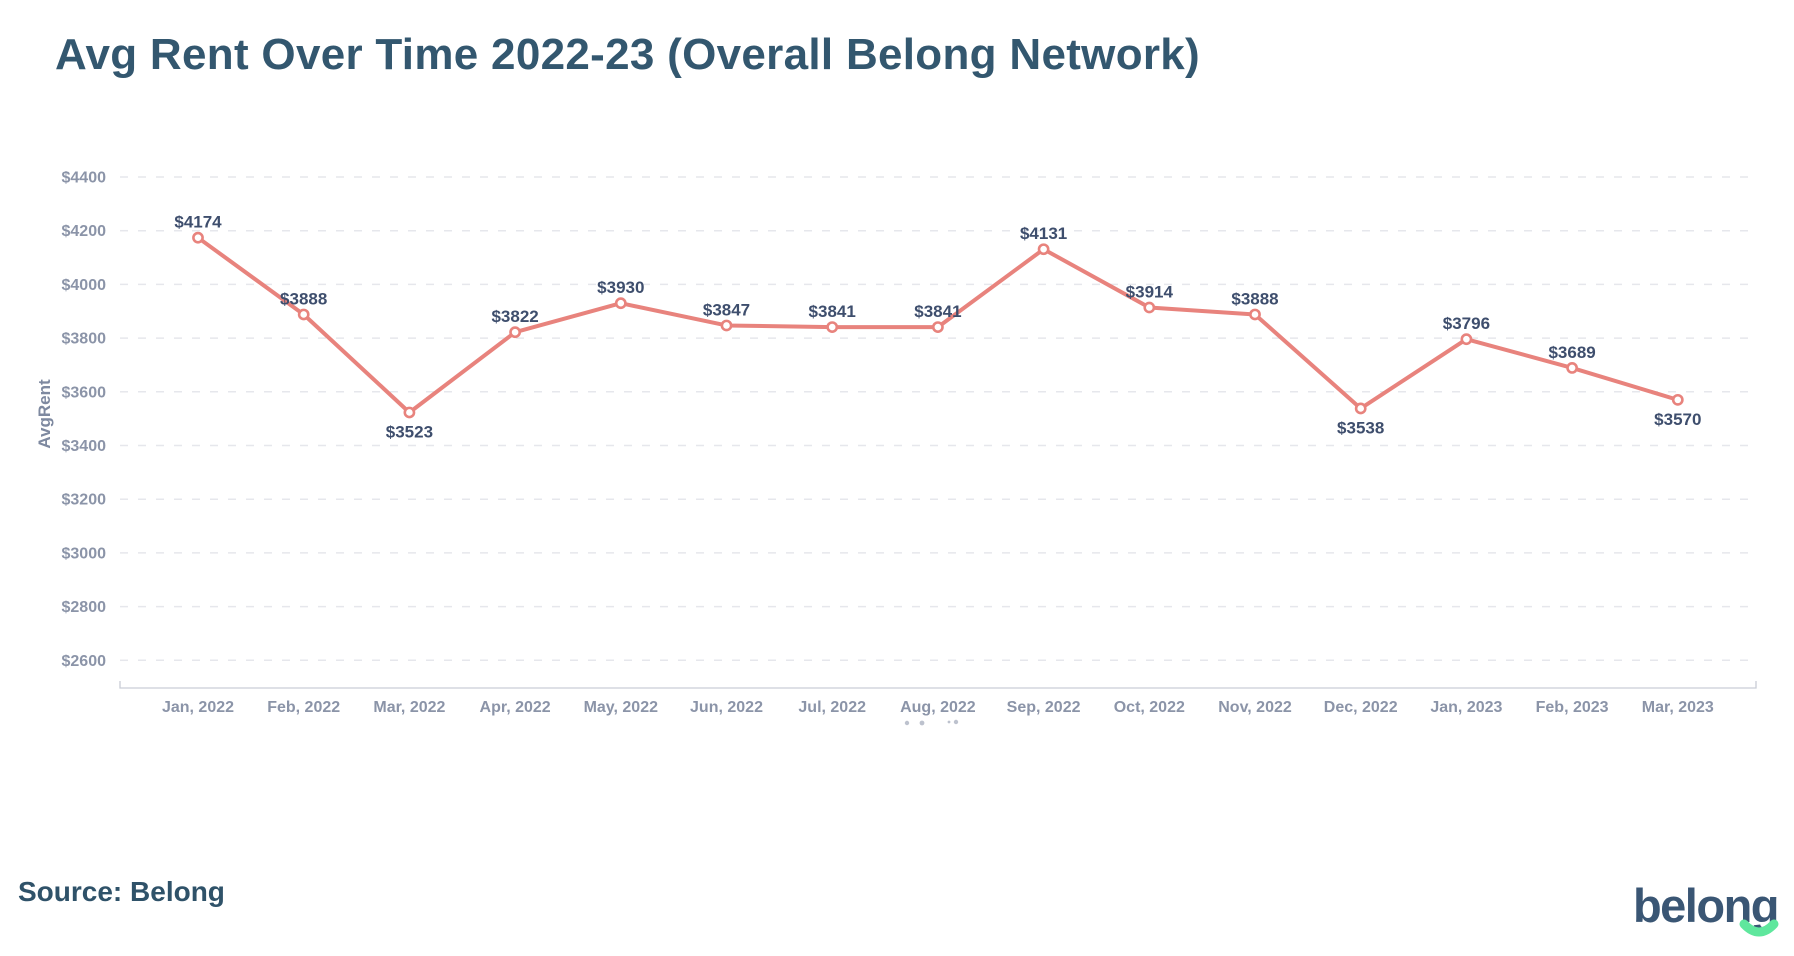 The width and height of the screenshot is (1794, 956). Describe the element at coordinates (938, 707) in the screenshot. I see `x-tick-label: Aug, 2022` at that location.